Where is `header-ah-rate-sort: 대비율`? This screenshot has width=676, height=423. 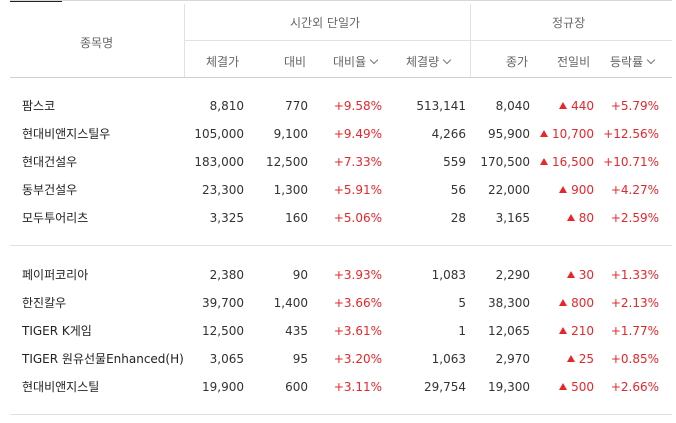
header-ah-rate-sort: 대비율 is located at coordinates (356, 61).